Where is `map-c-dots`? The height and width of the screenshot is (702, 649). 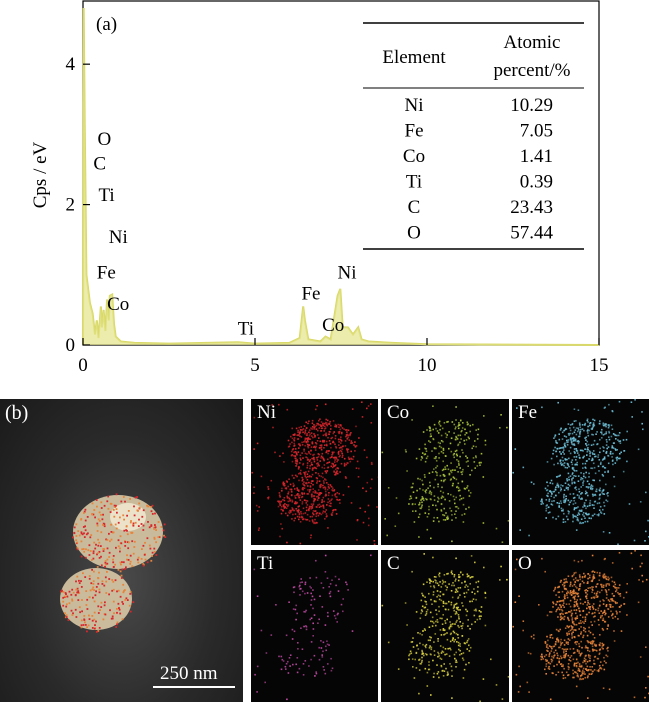 map-c-dots is located at coordinates (445, 627).